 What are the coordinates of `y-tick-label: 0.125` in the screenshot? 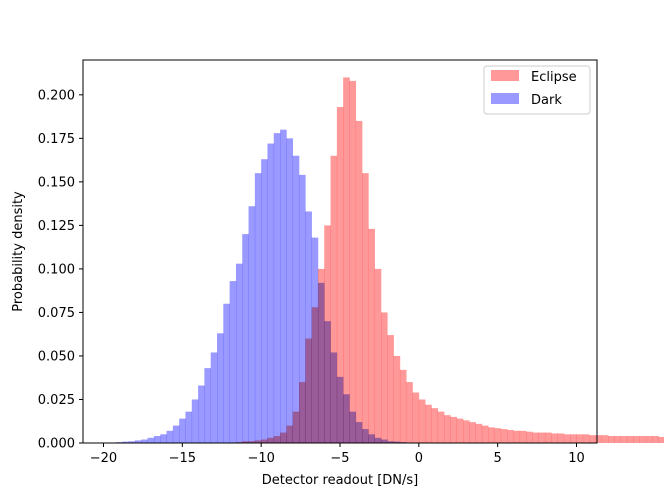 It's located at (56, 226).